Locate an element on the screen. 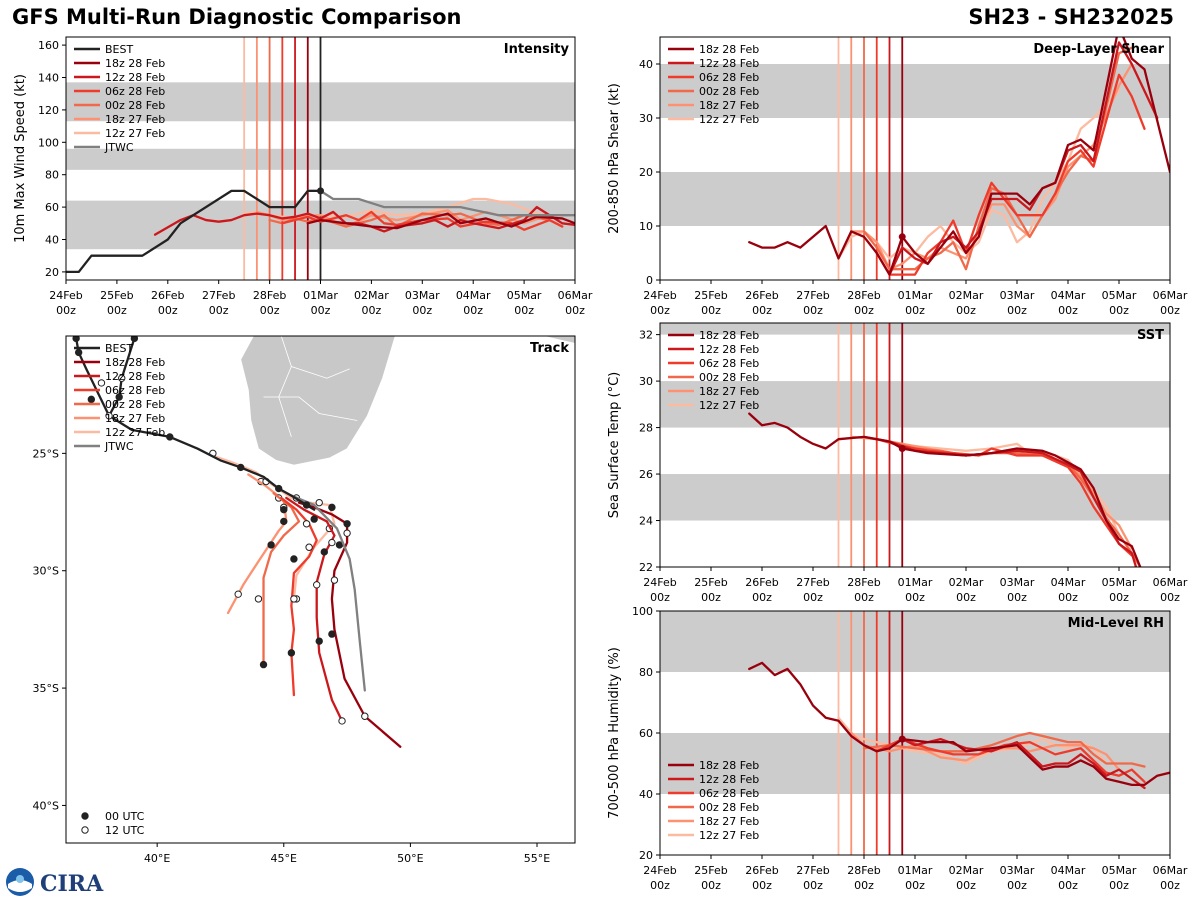 This screenshot has height=900, width=1200. cira-logo: CIRA is located at coordinates (55, 882).